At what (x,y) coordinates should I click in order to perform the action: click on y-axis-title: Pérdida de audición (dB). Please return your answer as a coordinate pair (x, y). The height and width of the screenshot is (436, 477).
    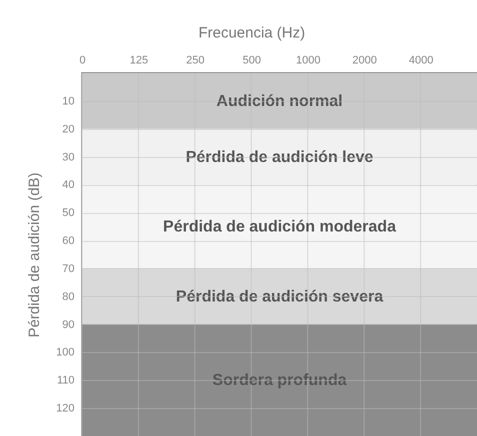
    Looking at the image, I should click on (35, 255).